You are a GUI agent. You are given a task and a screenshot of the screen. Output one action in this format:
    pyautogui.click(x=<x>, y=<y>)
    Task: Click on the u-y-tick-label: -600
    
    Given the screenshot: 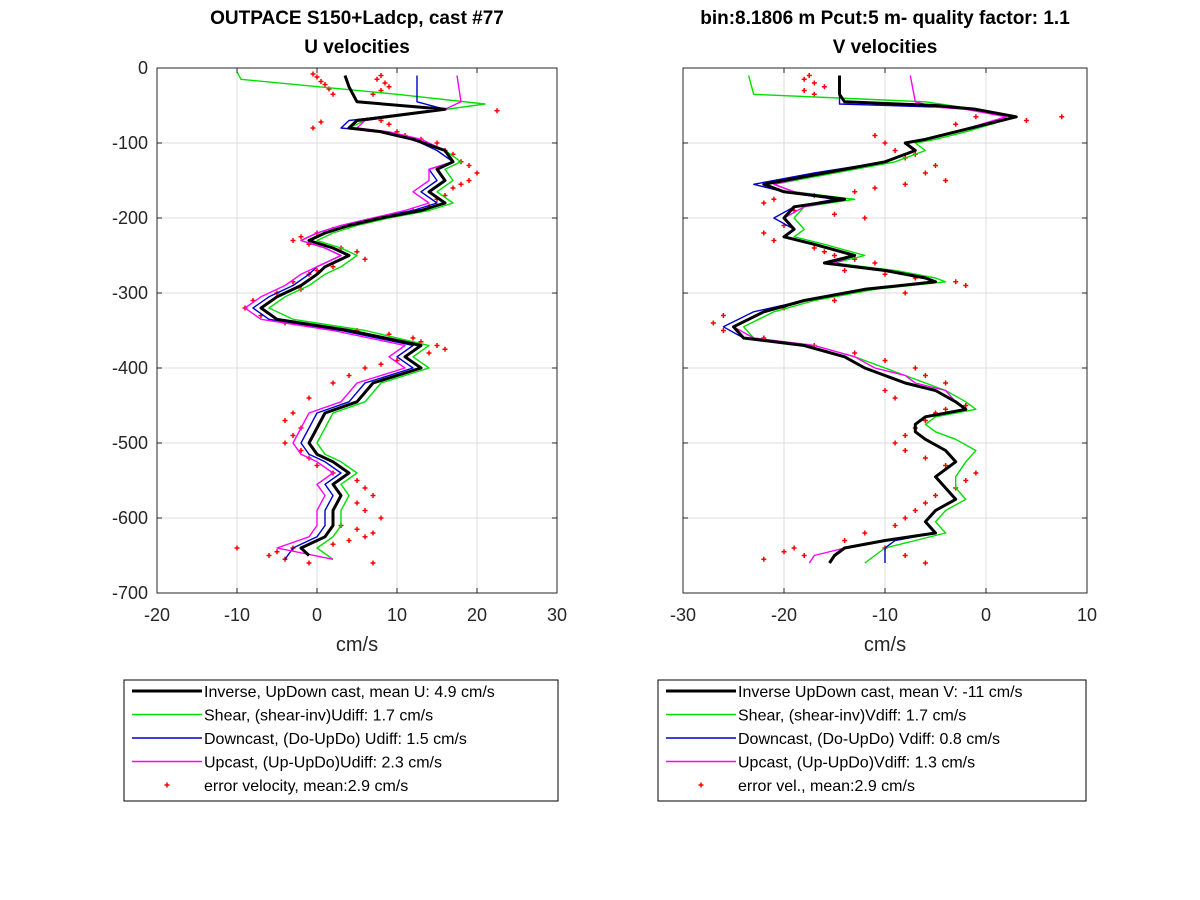 What is the action you would take?
    pyautogui.click(x=130, y=518)
    